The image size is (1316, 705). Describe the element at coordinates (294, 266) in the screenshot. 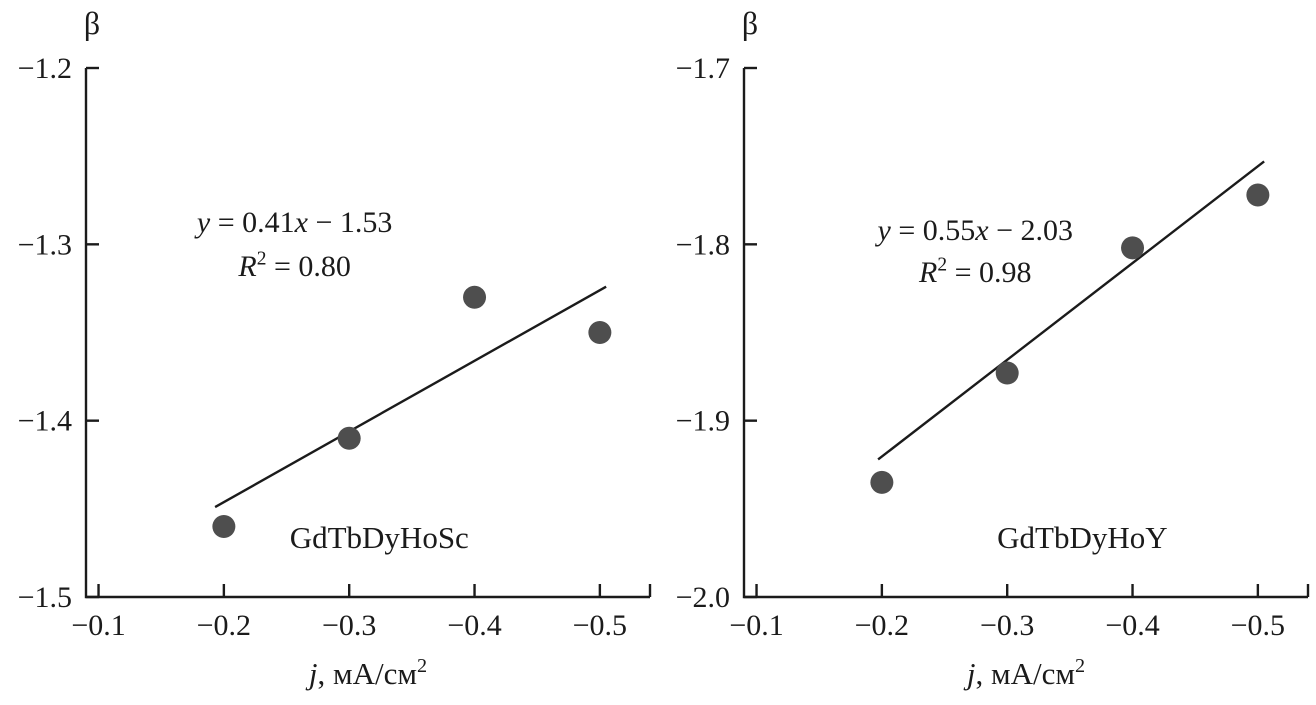

I see `r-squared-label: R2 = 0.80` at that location.